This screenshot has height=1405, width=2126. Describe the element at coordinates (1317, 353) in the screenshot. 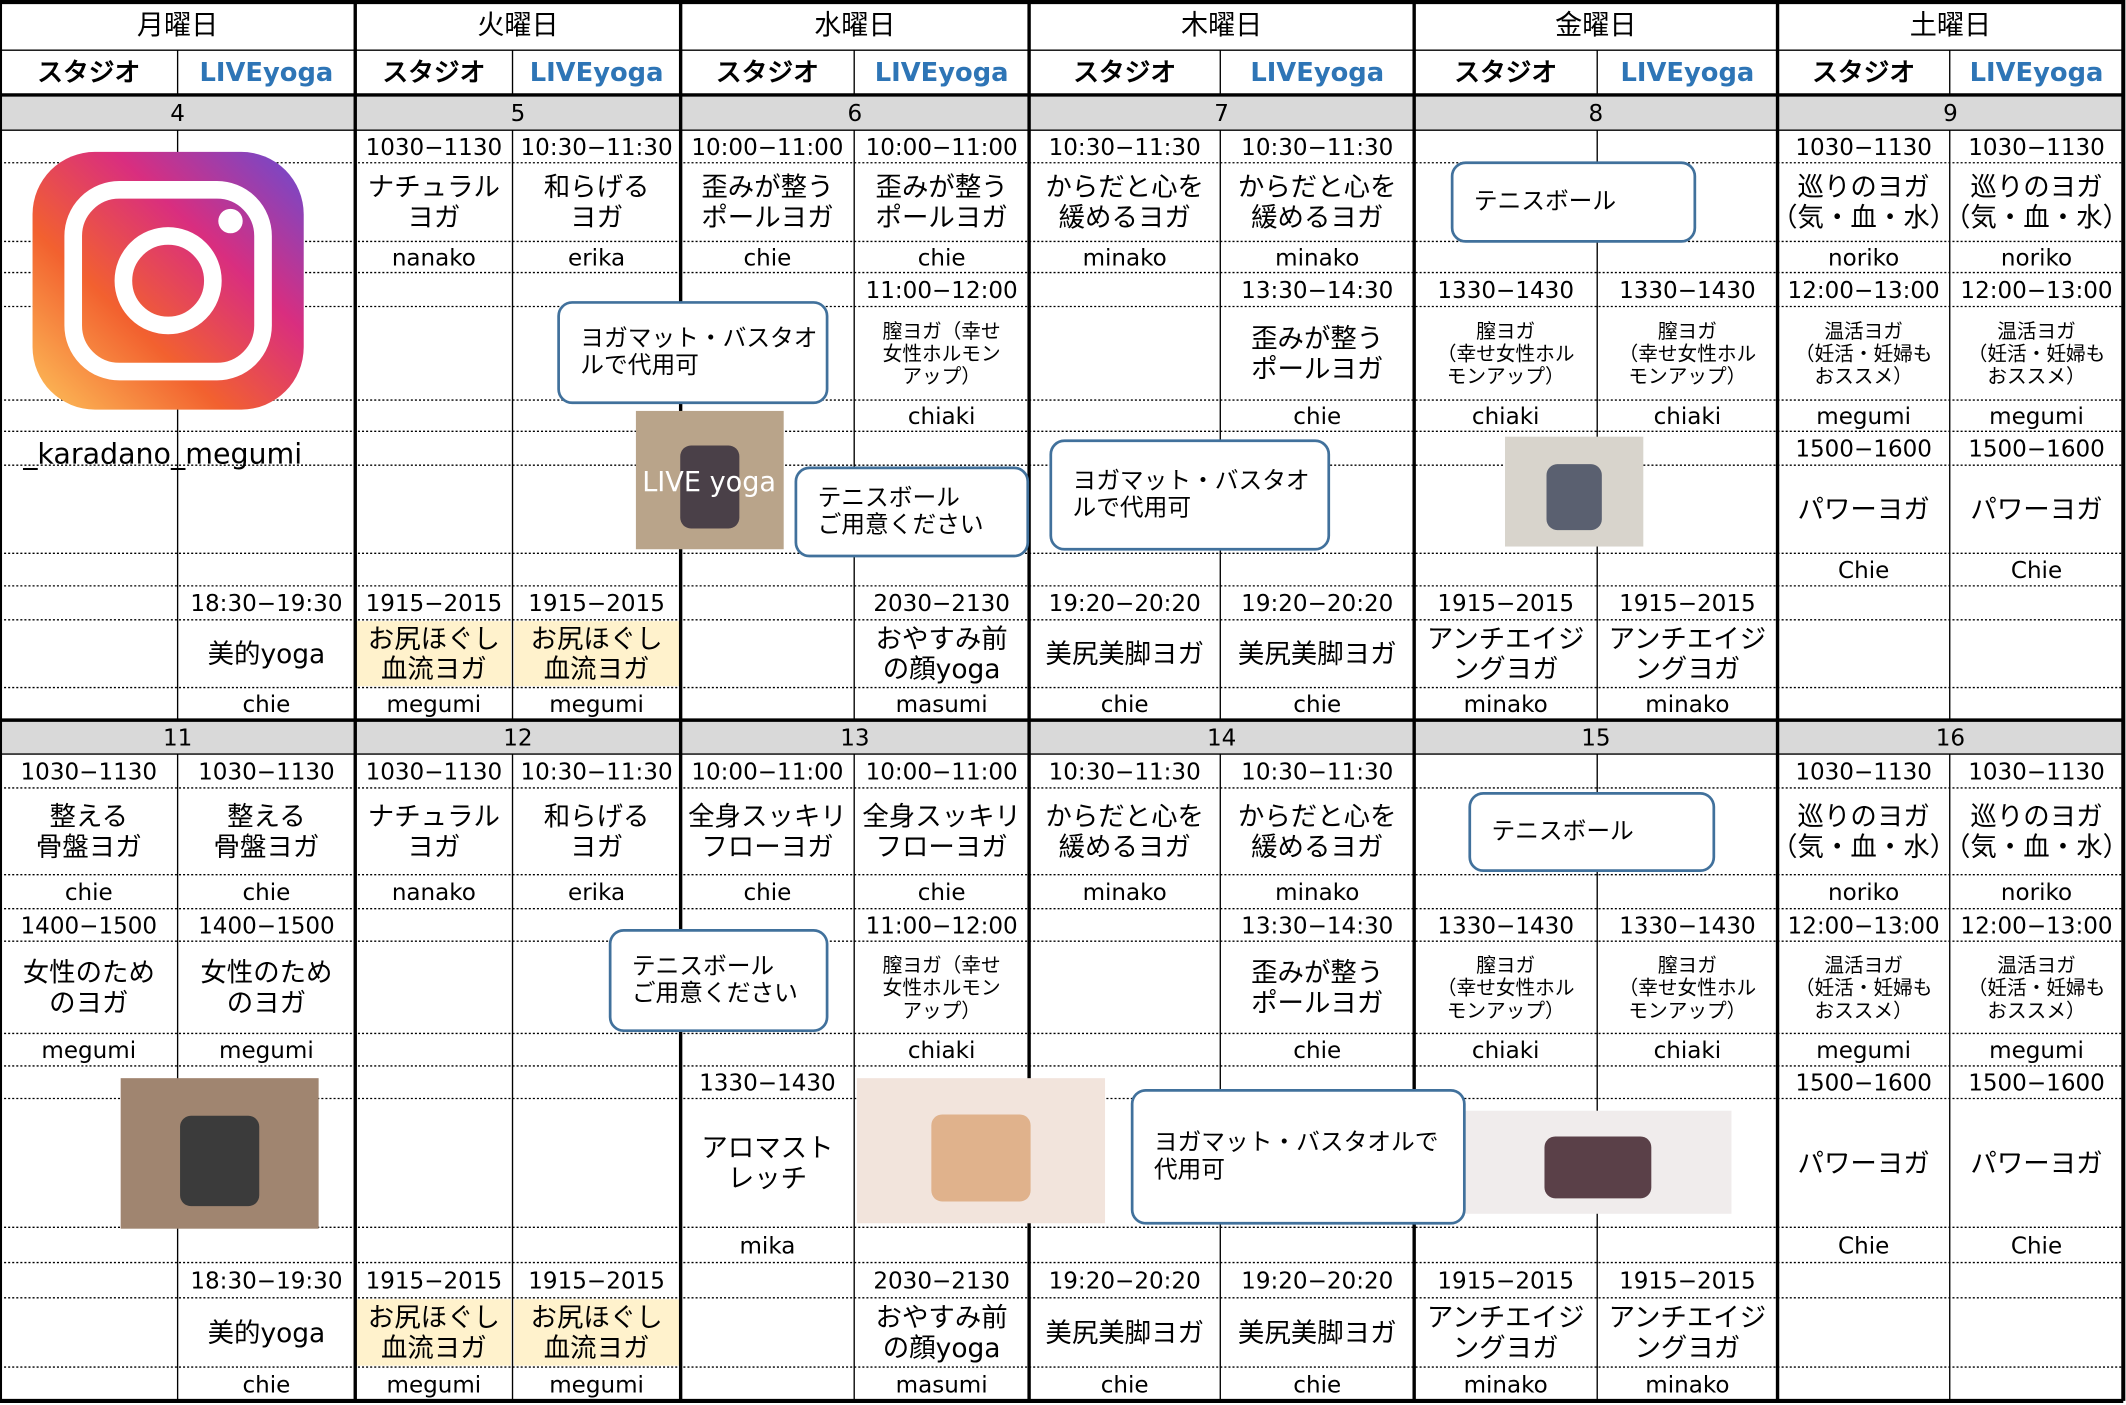

I see `class-name: 歪みが整うポールヨガ` at that location.